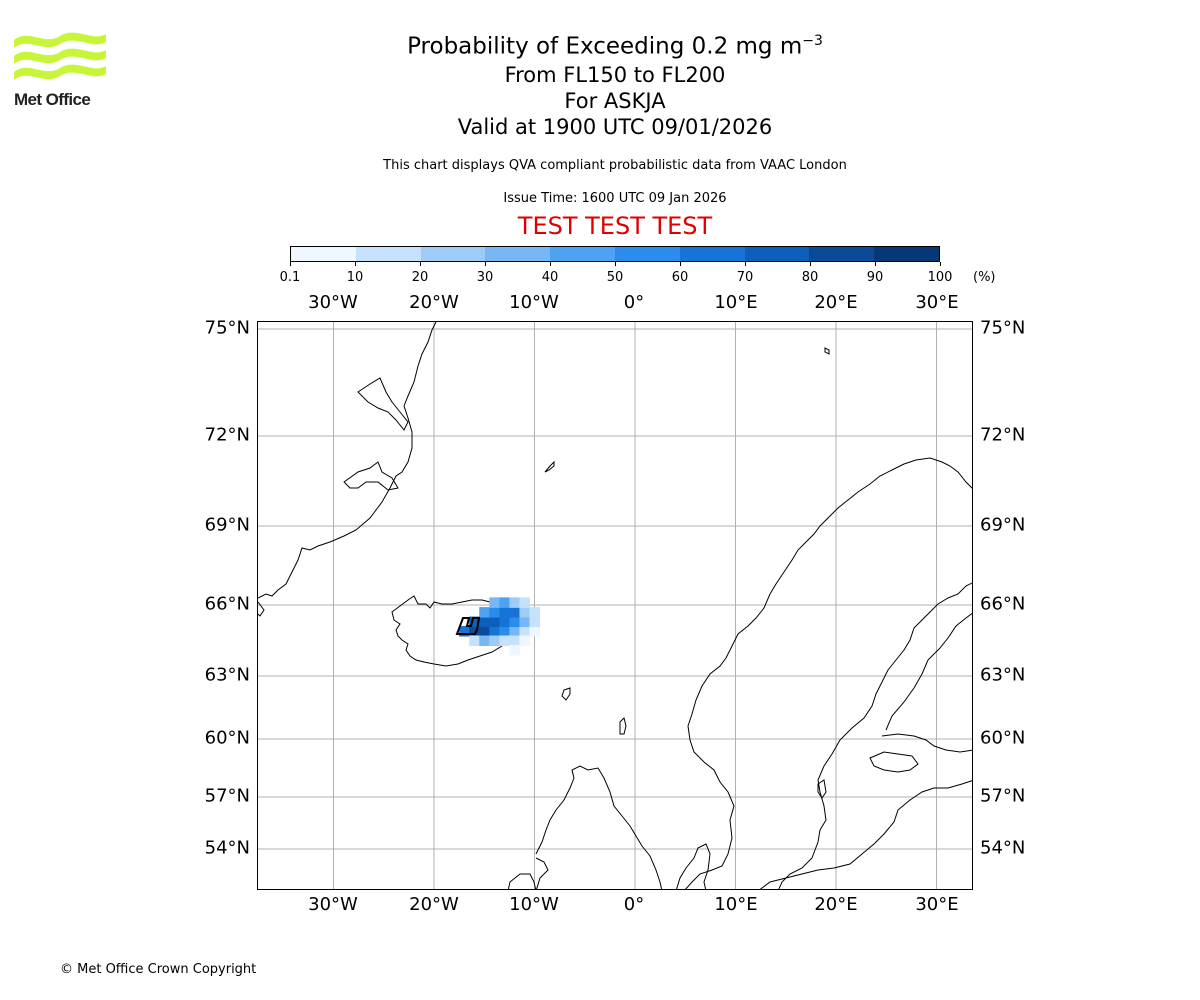 This screenshot has width=1200, height=1000. What do you see at coordinates (549, 466) in the screenshot?
I see `jan-mayen` at bounding box center [549, 466].